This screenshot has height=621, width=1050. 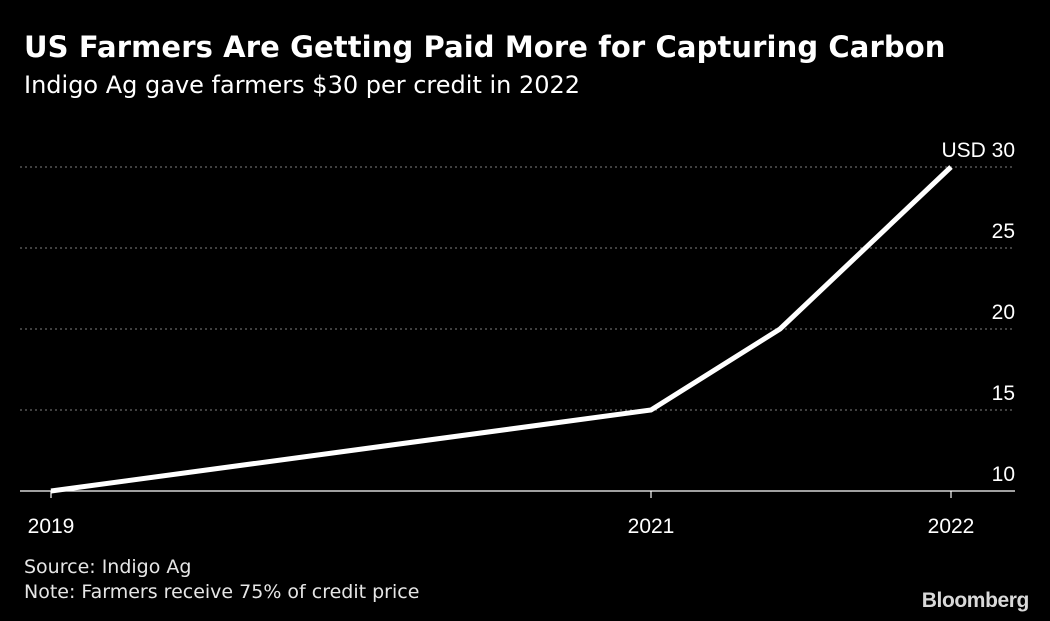 I want to click on x-axis, so click(x=517, y=494).